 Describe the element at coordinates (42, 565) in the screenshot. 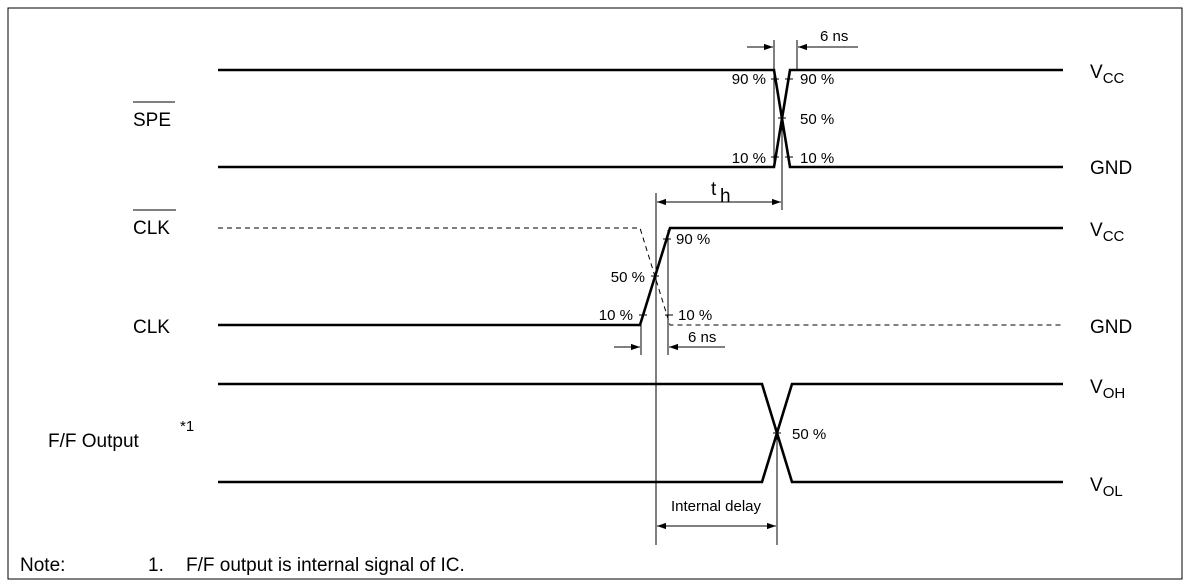

I see `note-label: Note:` at that location.